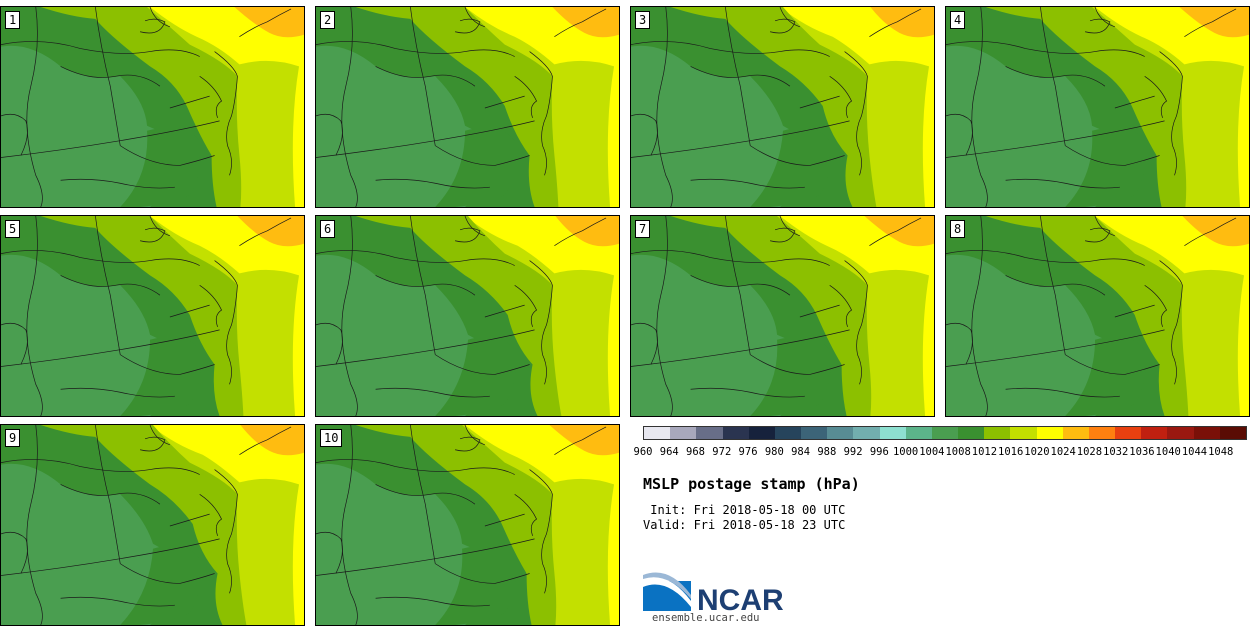  What do you see at coordinates (958, 229) in the screenshot?
I see `ensemble-member-label: 8` at bounding box center [958, 229].